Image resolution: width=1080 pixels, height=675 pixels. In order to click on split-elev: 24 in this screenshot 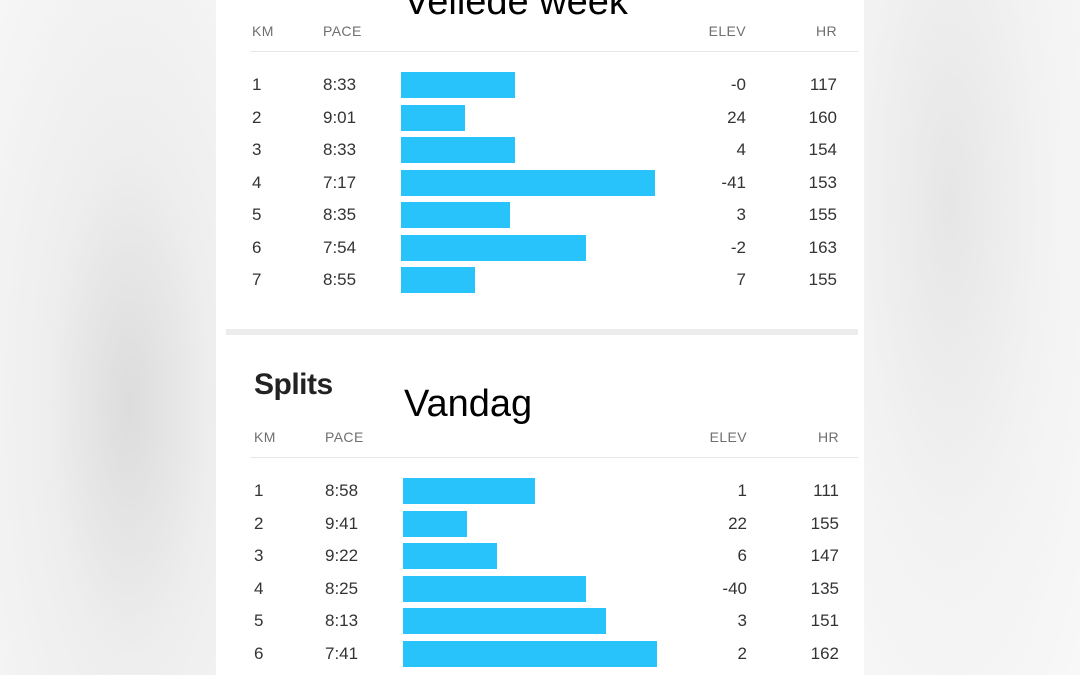, I will do `click(736, 117)`.